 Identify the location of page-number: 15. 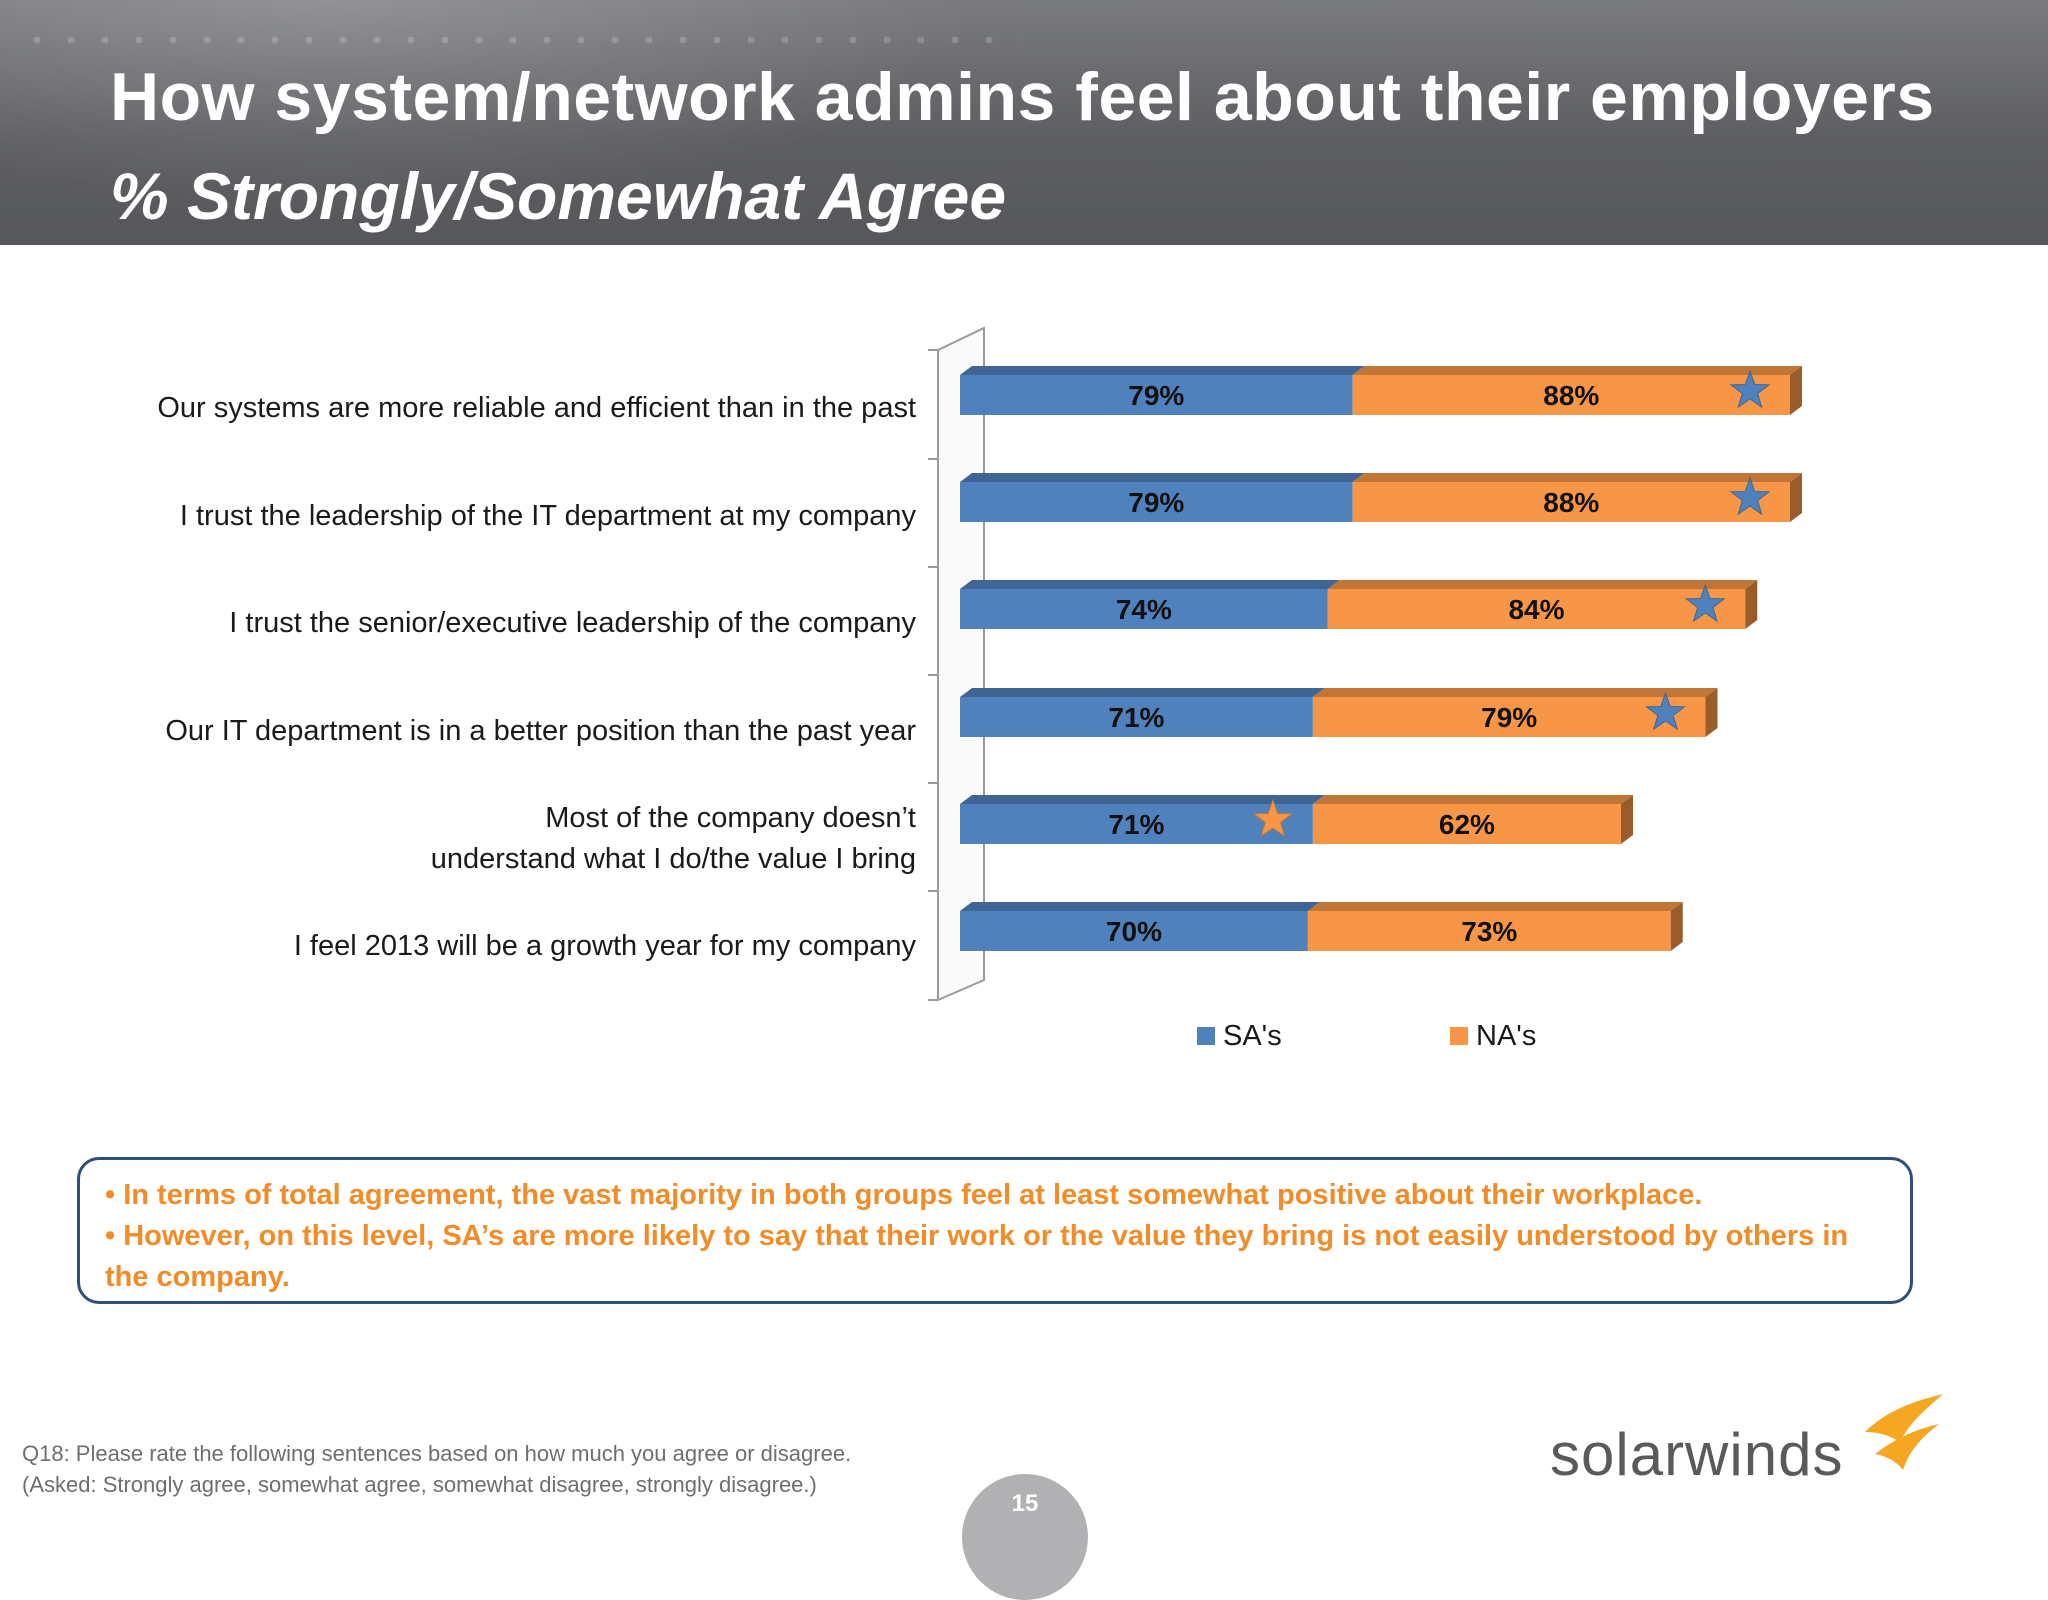
(1025, 1503).